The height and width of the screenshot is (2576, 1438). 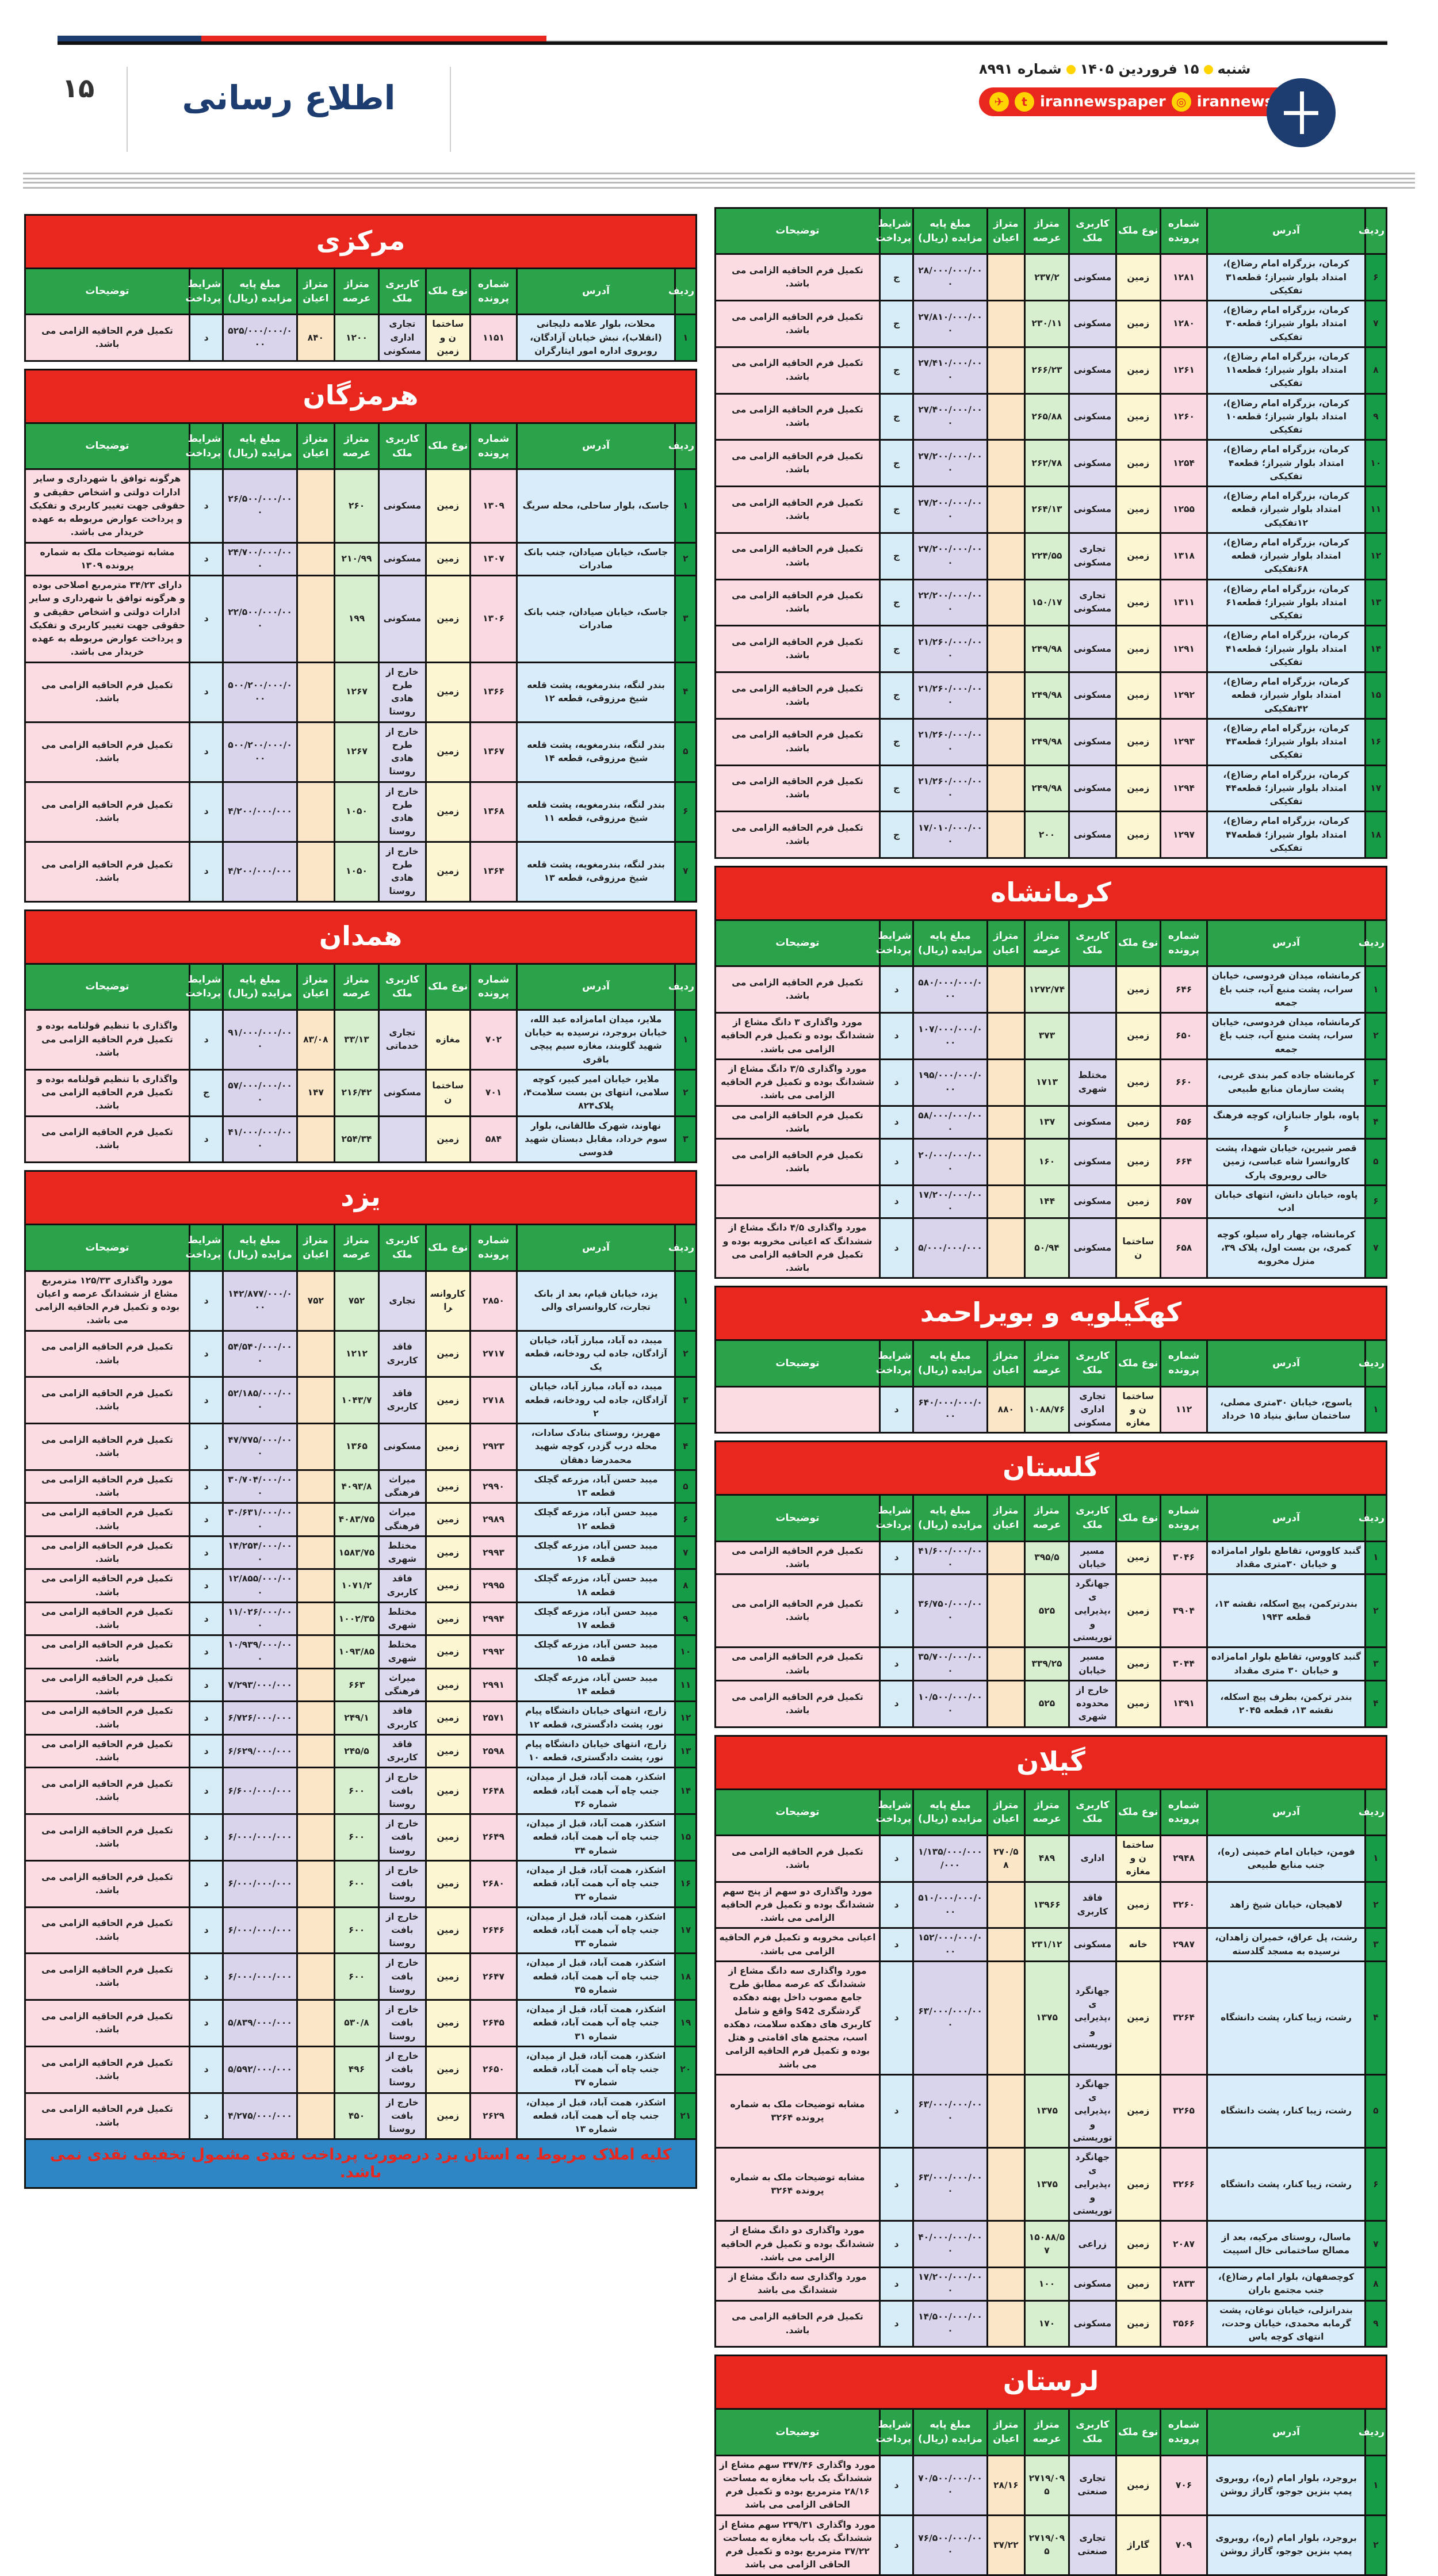 What do you see at coordinates (1047, 2323) in the screenshot?
I see `cell-area: ۱۷۰` at bounding box center [1047, 2323].